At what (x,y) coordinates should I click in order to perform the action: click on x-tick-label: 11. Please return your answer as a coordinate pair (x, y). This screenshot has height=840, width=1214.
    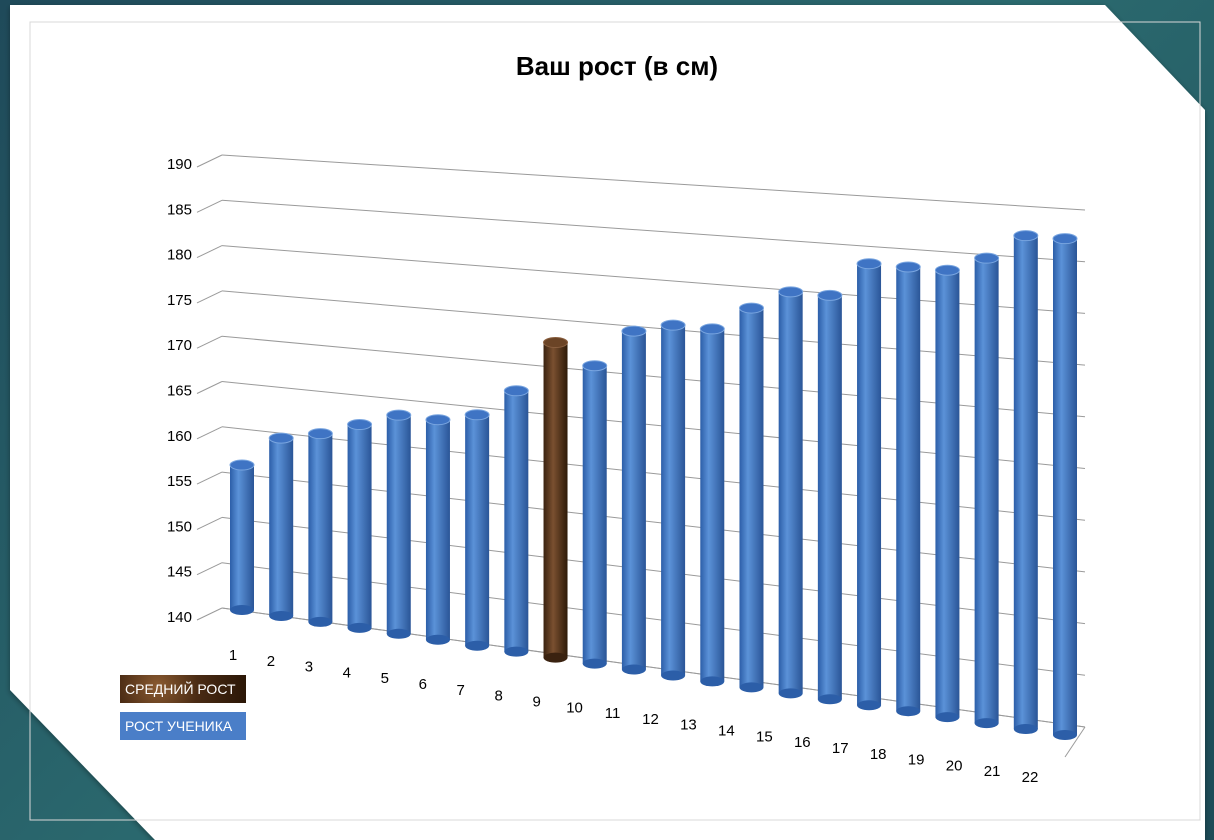
    Looking at the image, I should click on (613, 713).